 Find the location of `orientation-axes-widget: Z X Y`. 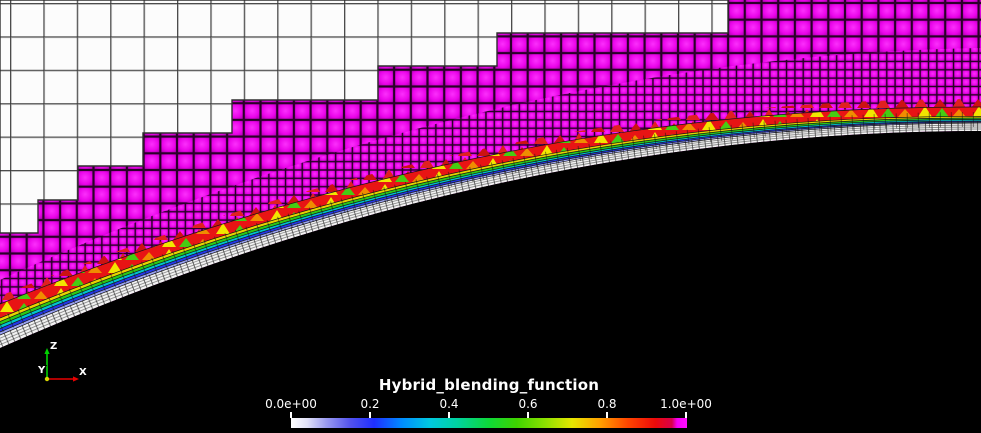

orientation-axes-widget: Z X Y is located at coordinates (62, 361).